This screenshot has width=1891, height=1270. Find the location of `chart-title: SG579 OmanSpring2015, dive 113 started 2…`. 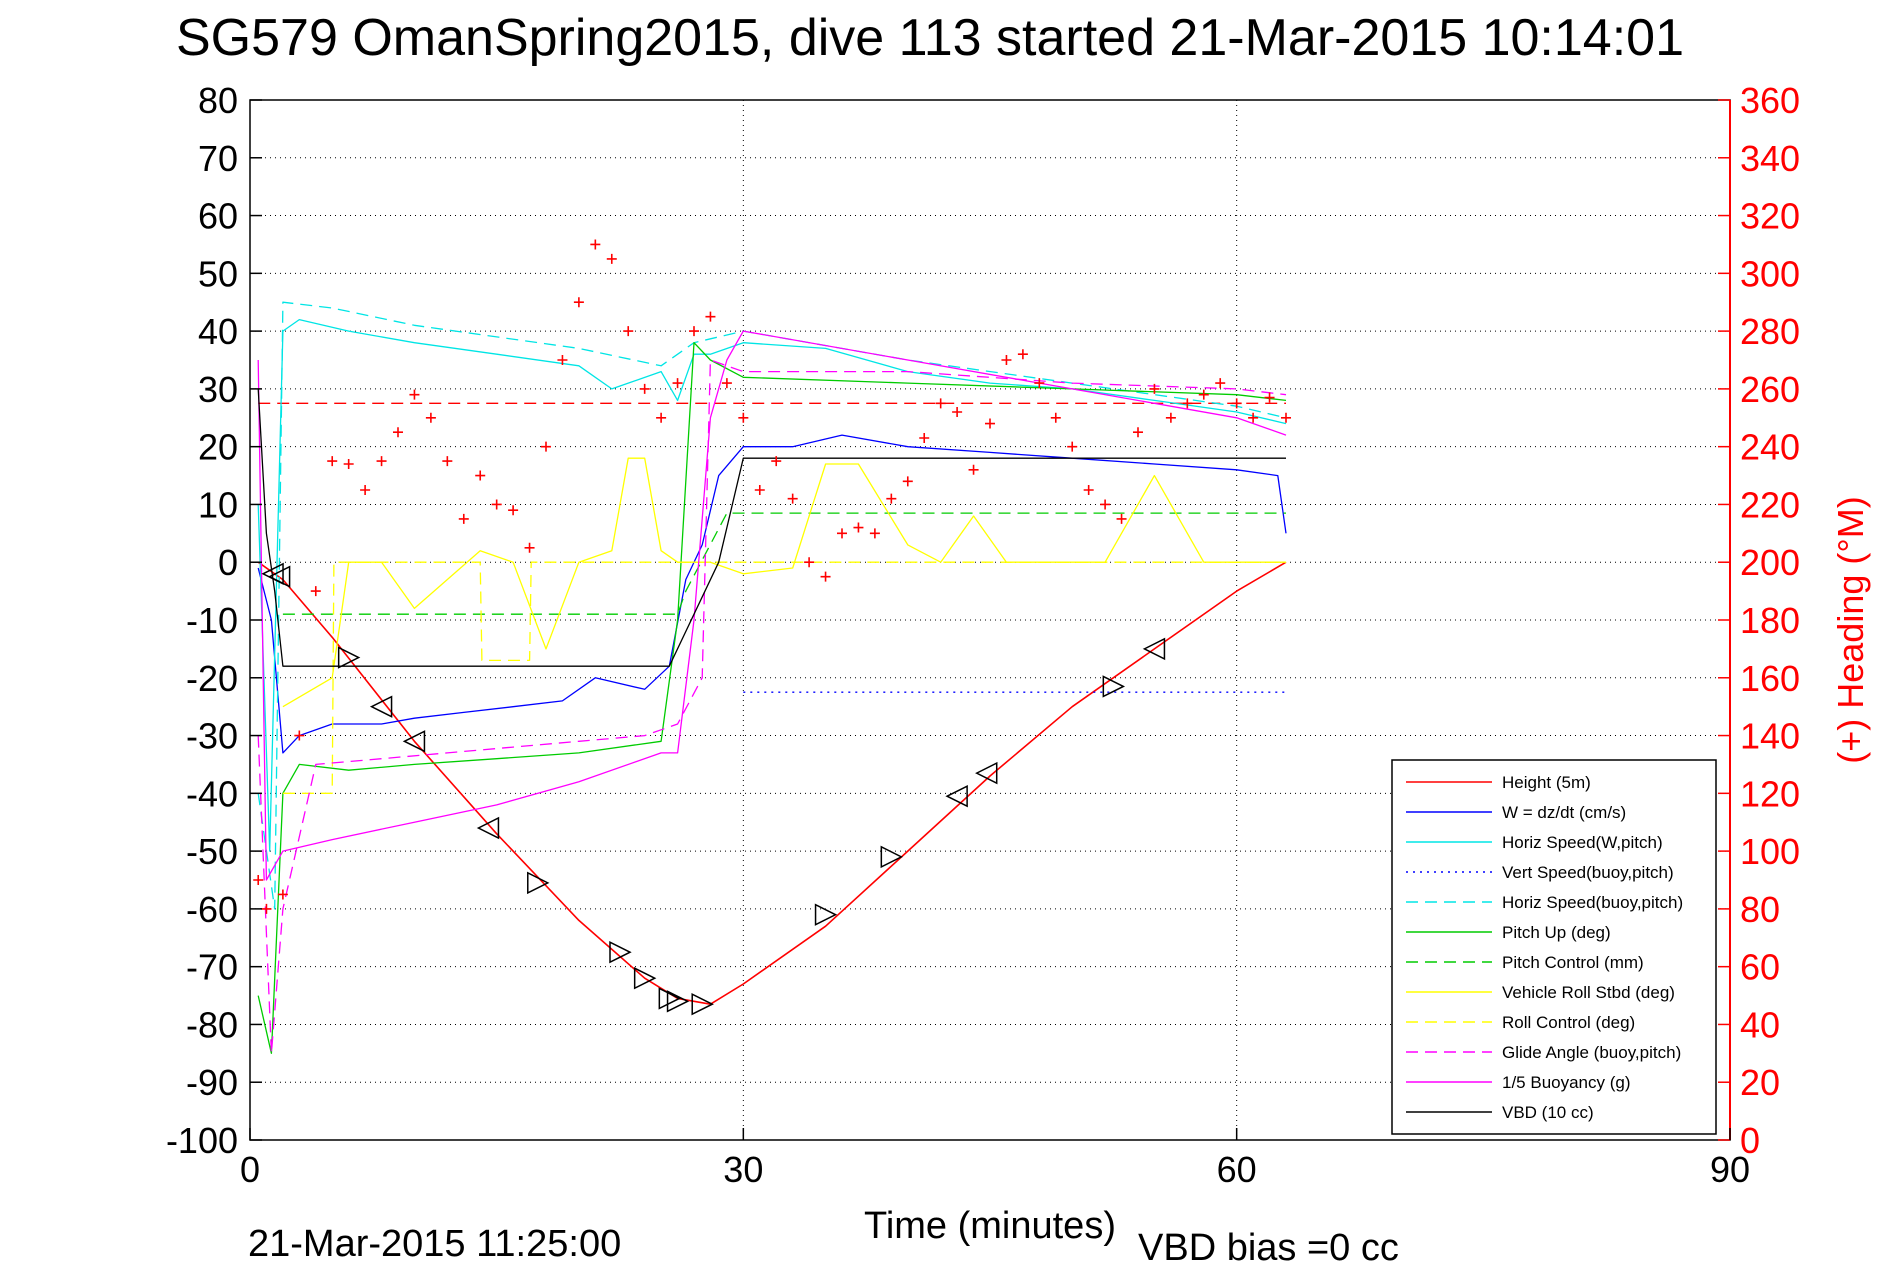

chart-title: SG579 OmanSpring2015, dive 113 started 2… is located at coordinates (930, 38).